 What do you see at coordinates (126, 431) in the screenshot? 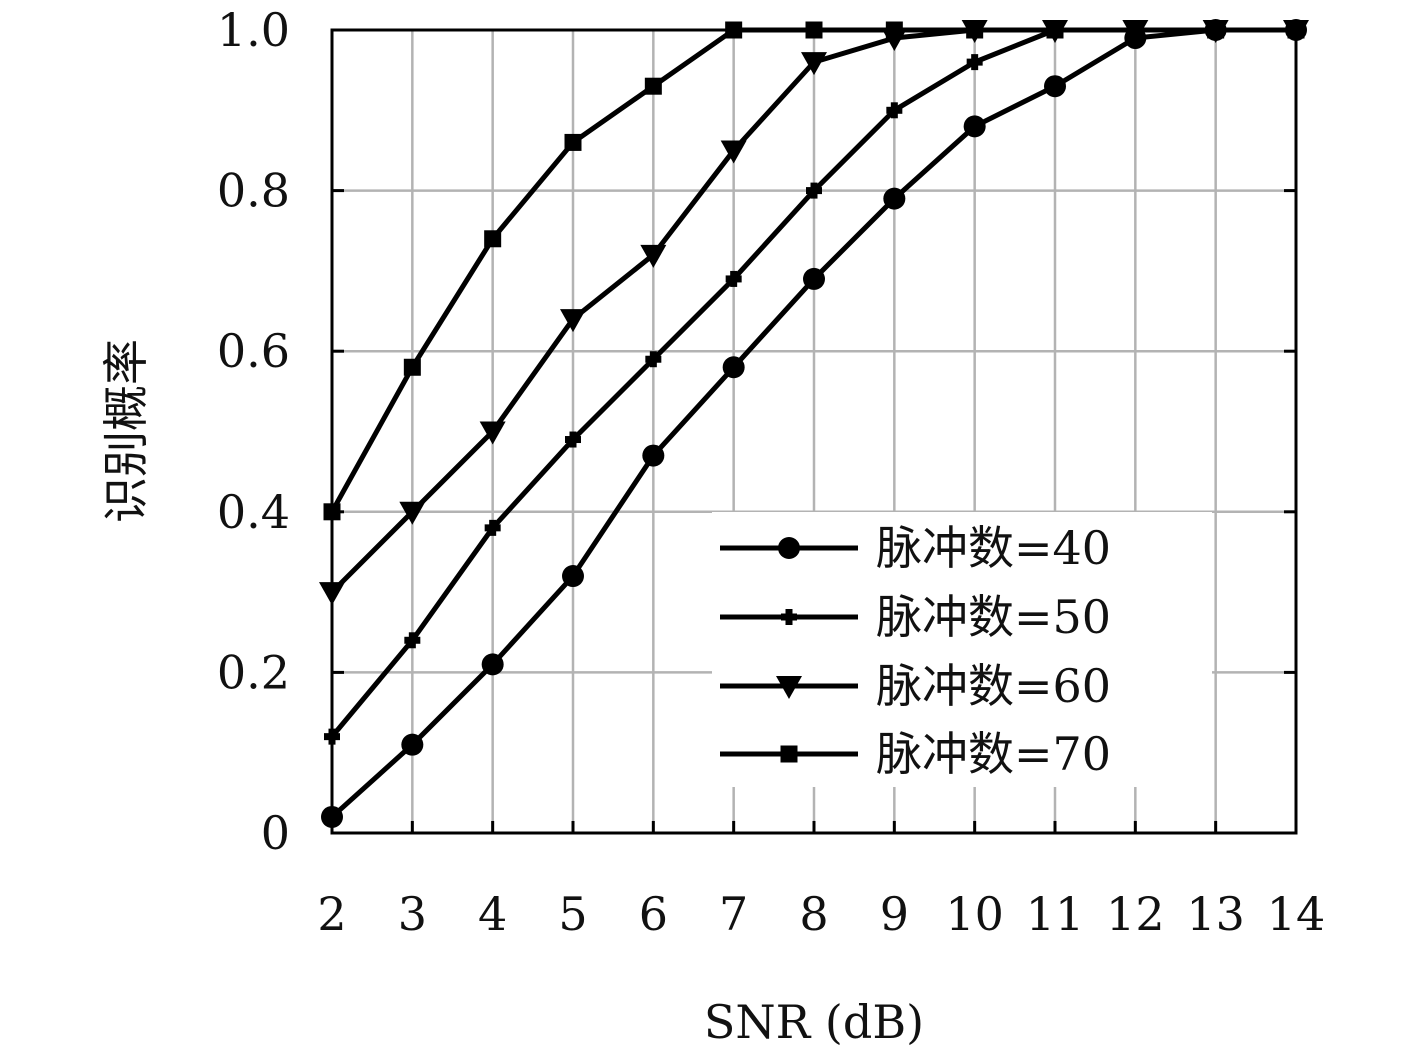
I see `y-axis-label: 识别概率` at bounding box center [126, 431].